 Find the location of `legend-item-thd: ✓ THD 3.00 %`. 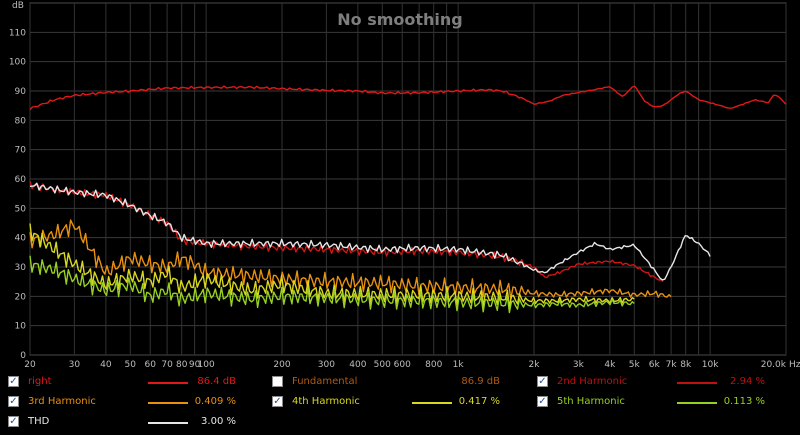

legend-item-thd: ✓ THD 3.00 % is located at coordinates (135, 422).